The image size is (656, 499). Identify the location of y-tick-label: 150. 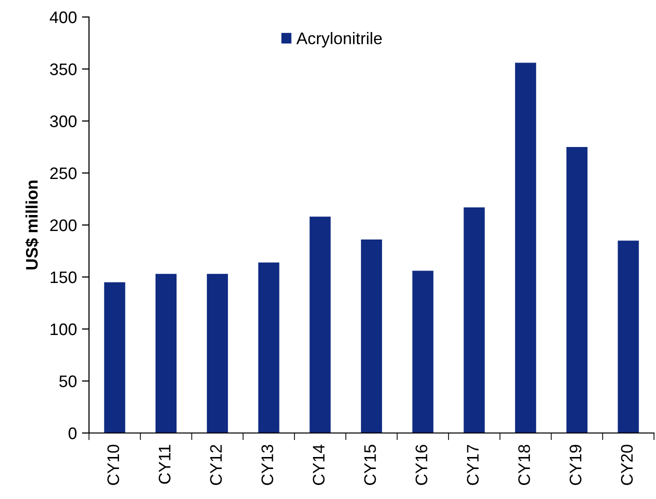
(63, 277).